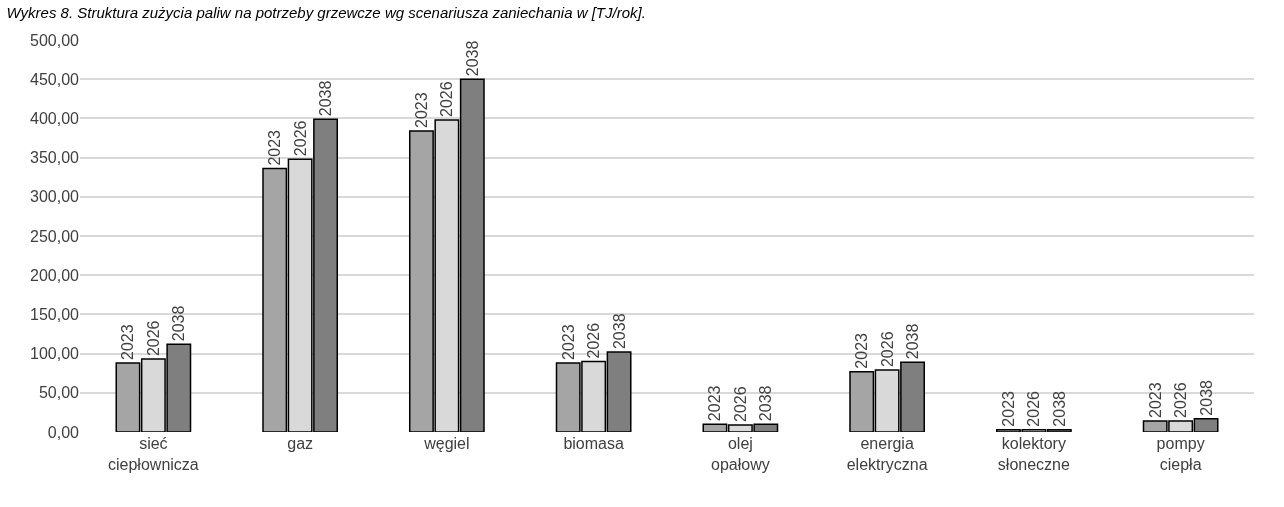 Image resolution: width=1284 pixels, height=507 pixels. What do you see at coordinates (55, 118) in the screenshot?
I see `y-tick-label: 400,00` at bounding box center [55, 118].